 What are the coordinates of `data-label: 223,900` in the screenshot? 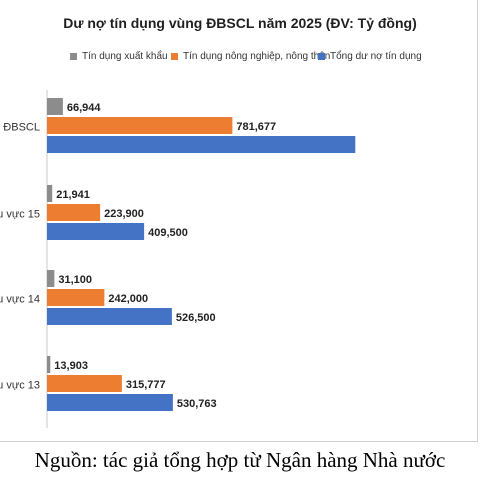 It's located at (124, 214).